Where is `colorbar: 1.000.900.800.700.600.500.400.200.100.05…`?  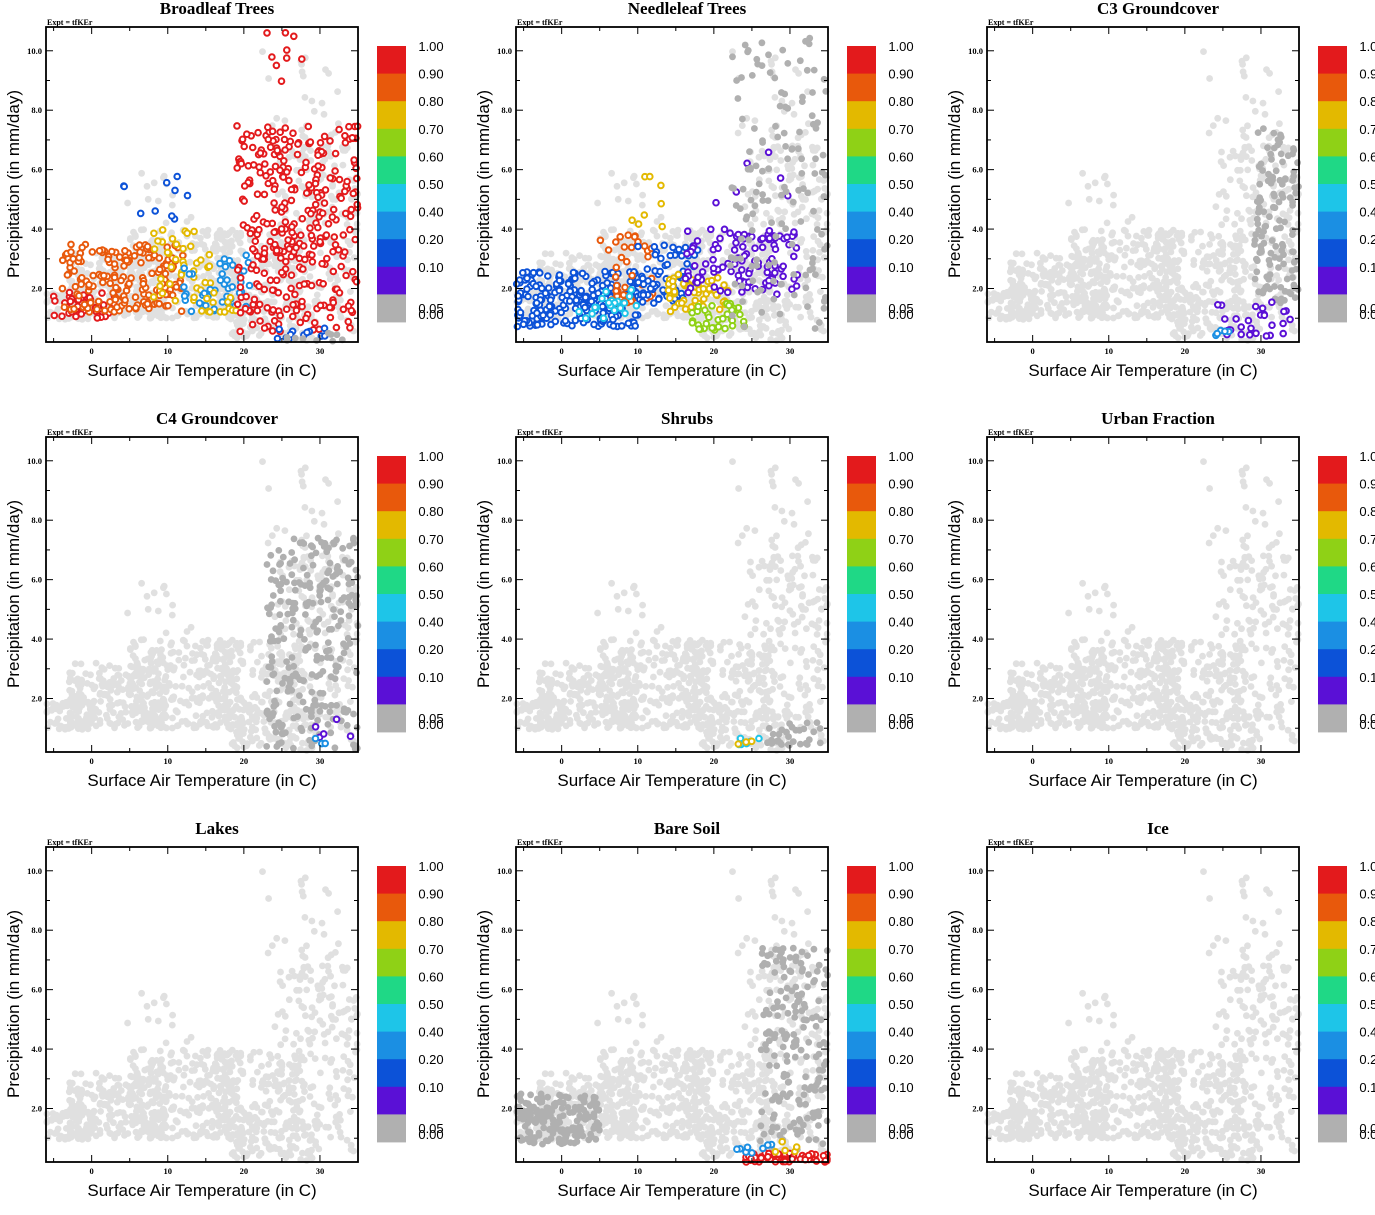
colorbar: 1.000.900.800.700.600.500.400.200.100.05… is located at coordinates (880, 180).